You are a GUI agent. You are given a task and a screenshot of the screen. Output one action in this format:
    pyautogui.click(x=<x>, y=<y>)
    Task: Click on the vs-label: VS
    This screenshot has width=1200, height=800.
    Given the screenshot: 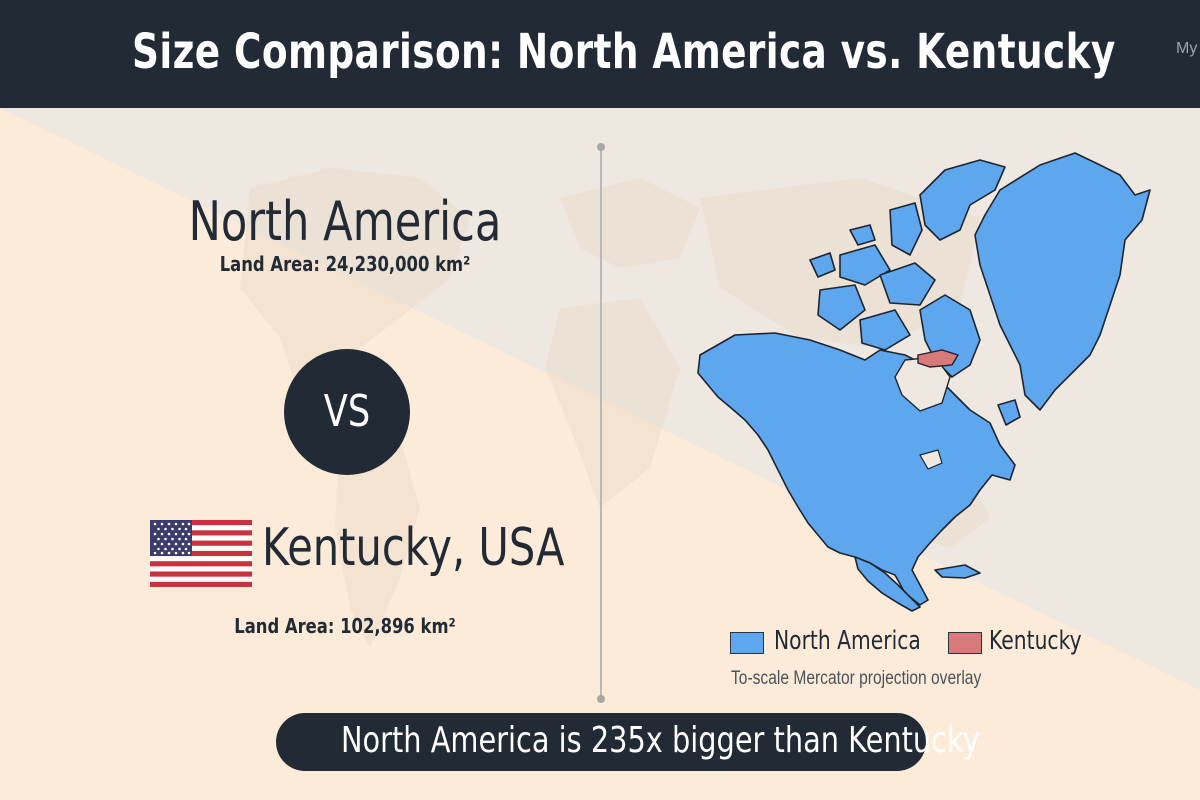 What is the action you would take?
    pyautogui.click(x=347, y=411)
    